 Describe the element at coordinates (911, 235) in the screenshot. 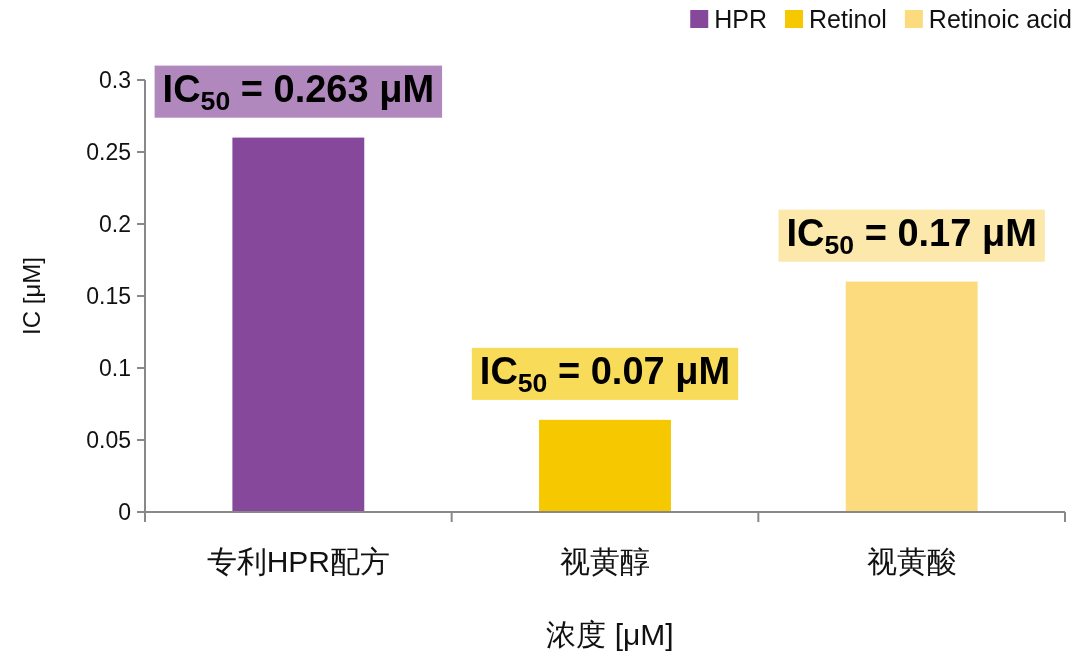

I see `annotation: IC$_{50}$ = 0.17 μM` at that location.